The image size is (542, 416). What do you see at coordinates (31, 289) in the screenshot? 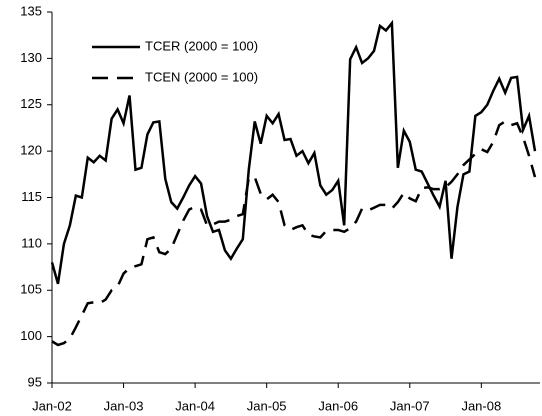
I see `y-tick-label: 105` at bounding box center [31, 289].